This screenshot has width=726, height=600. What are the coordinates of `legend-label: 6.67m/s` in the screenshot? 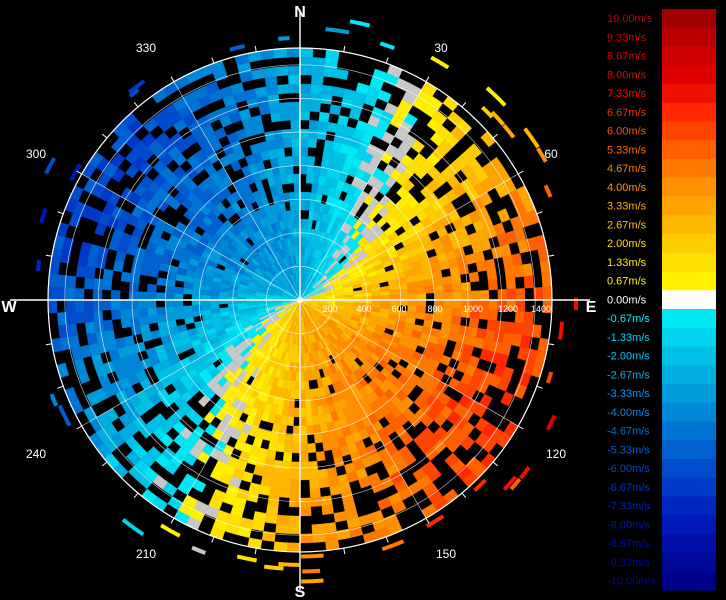 It's located at (627, 113).